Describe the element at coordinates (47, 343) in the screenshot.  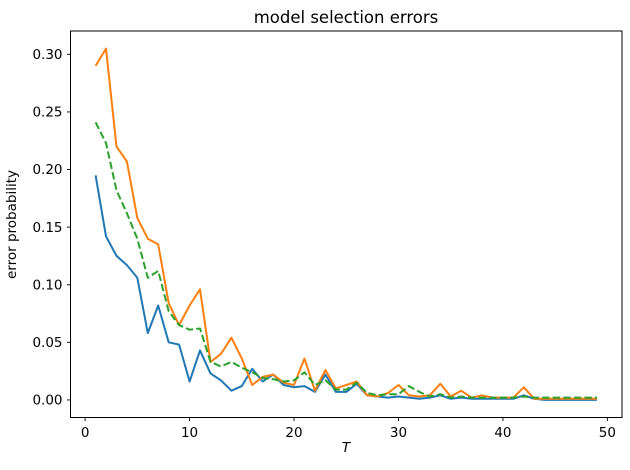
I see `y-tick-label: 0.05` at that location.